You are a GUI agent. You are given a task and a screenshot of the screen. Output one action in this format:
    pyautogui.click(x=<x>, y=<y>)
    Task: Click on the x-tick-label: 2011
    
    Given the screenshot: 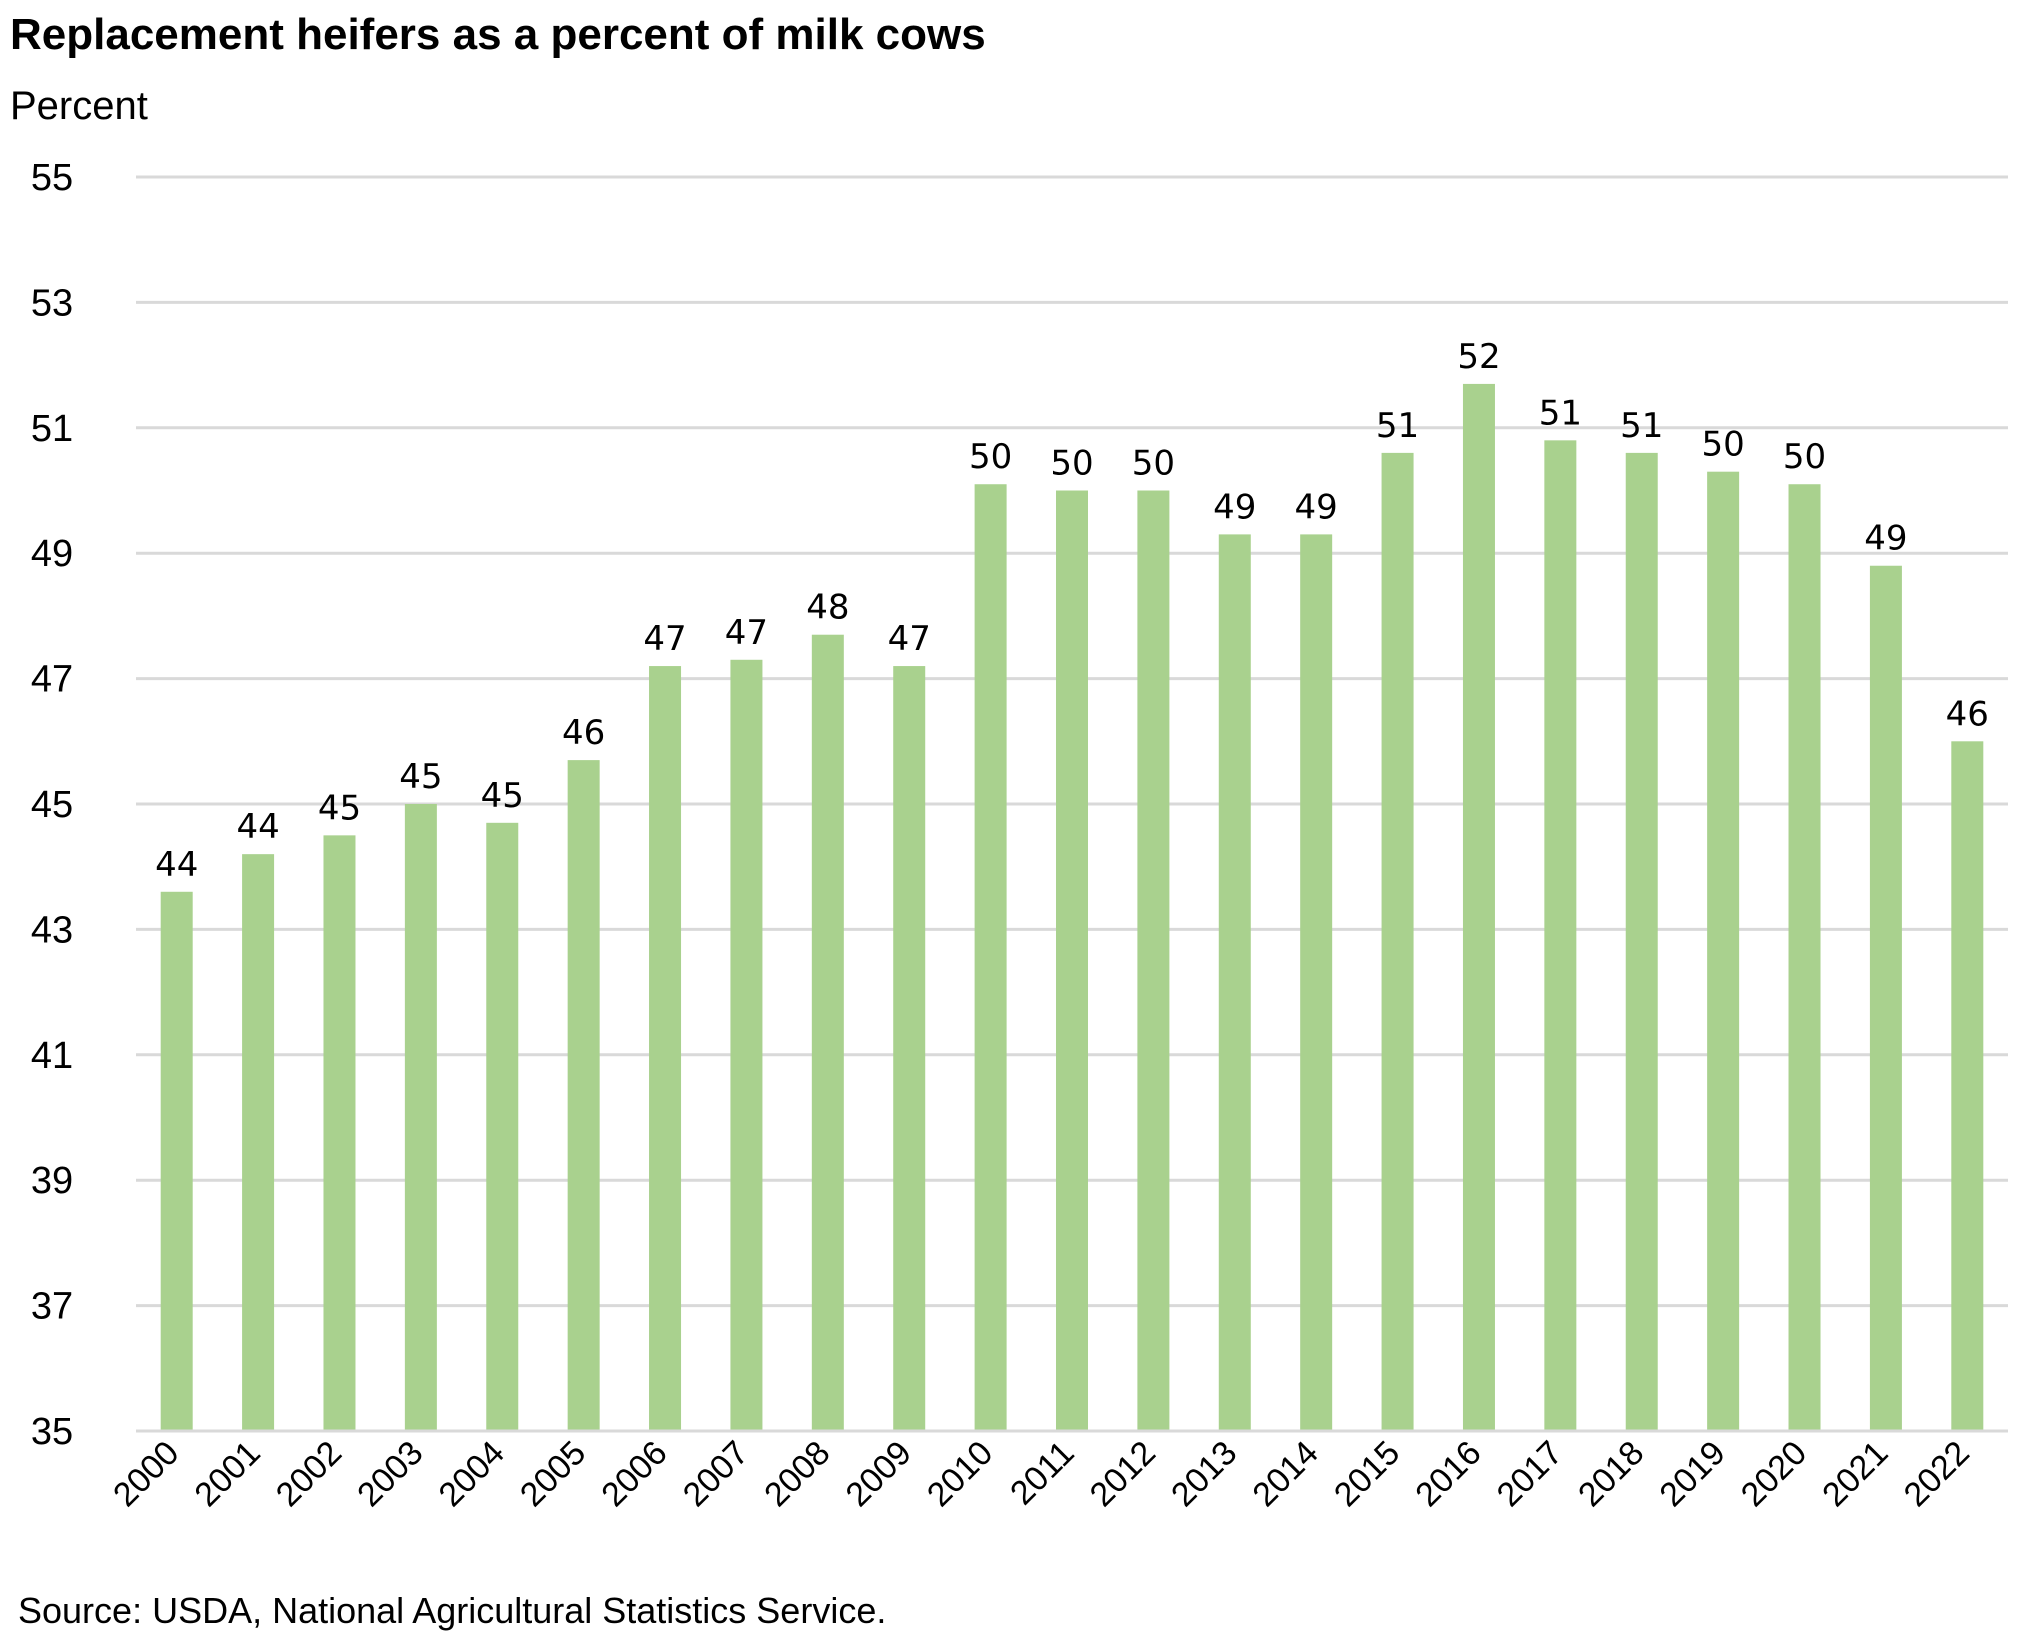 What is the action you would take?
    pyautogui.click(x=1042, y=1473)
    